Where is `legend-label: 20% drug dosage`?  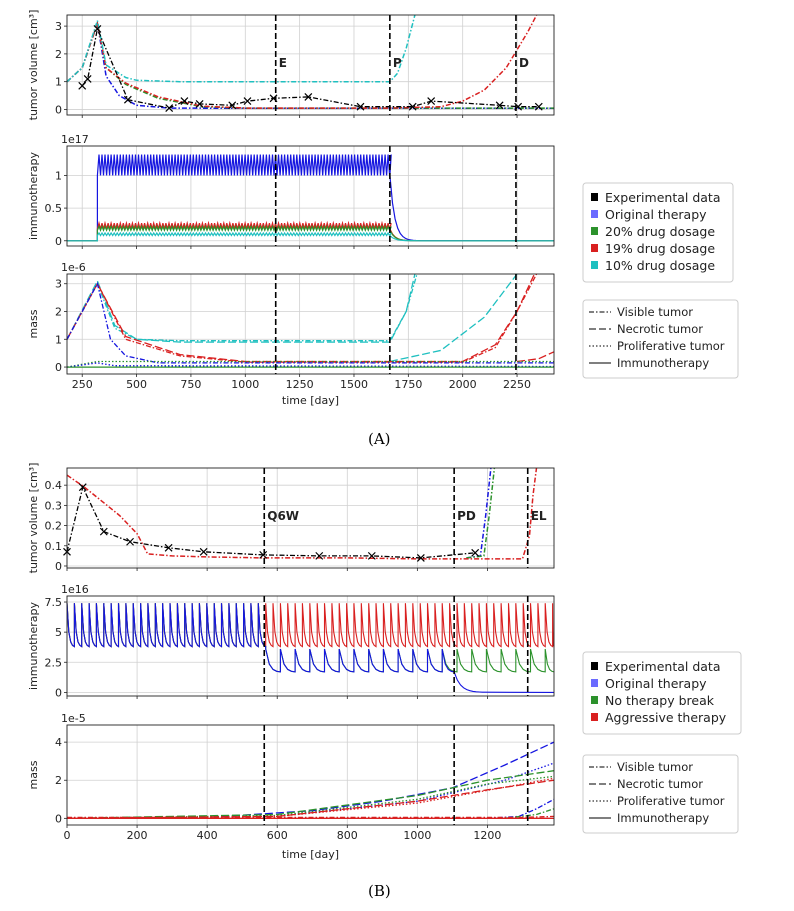 legend-label: 20% drug dosage is located at coordinates (660, 231).